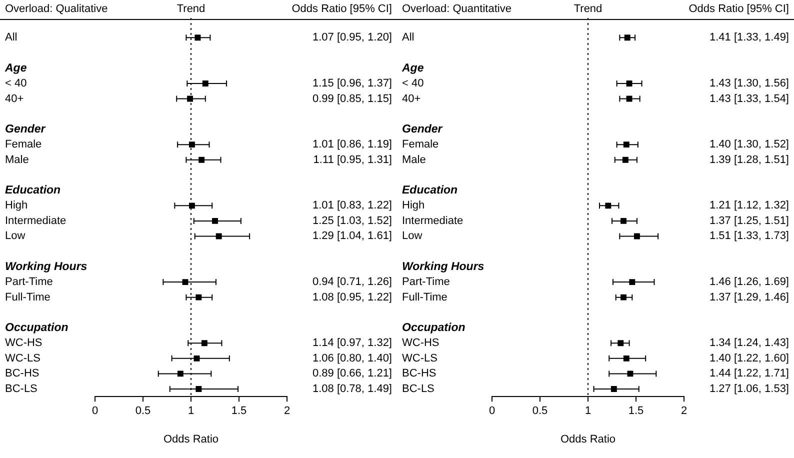 The image size is (794, 458). I want to click on data-label: 0.89 [0.66, 1.21], so click(352, 374).